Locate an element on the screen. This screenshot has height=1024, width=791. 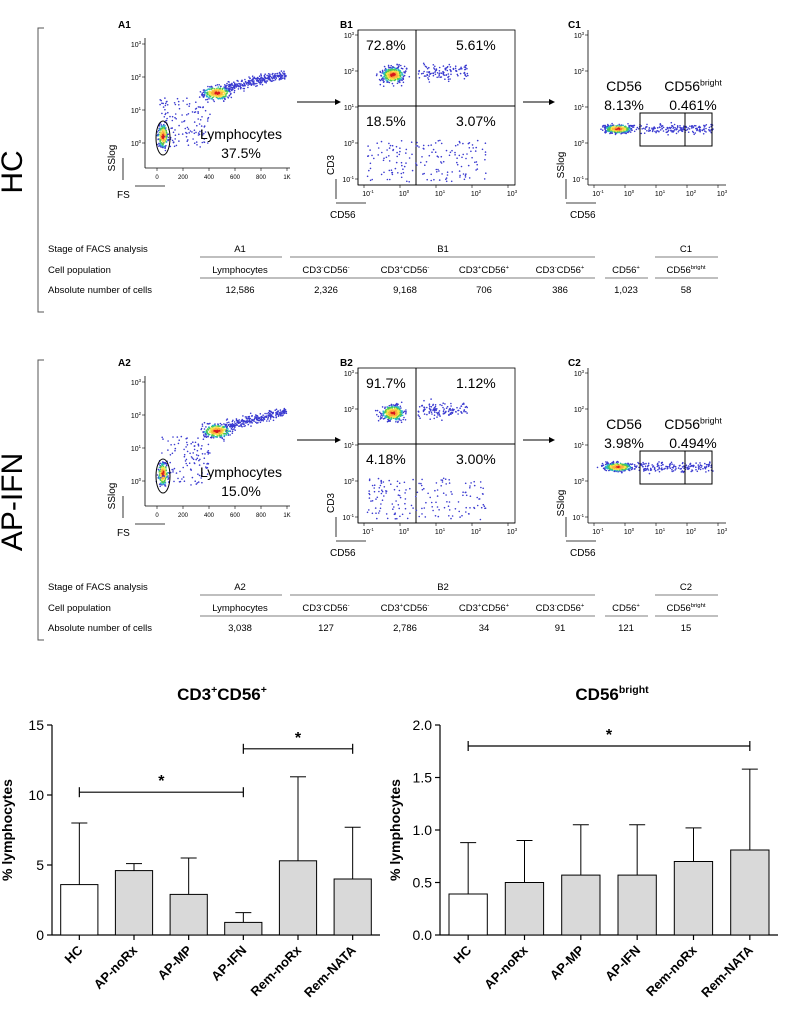
cell-count: 12,586 is located at coordinates (239, 290).